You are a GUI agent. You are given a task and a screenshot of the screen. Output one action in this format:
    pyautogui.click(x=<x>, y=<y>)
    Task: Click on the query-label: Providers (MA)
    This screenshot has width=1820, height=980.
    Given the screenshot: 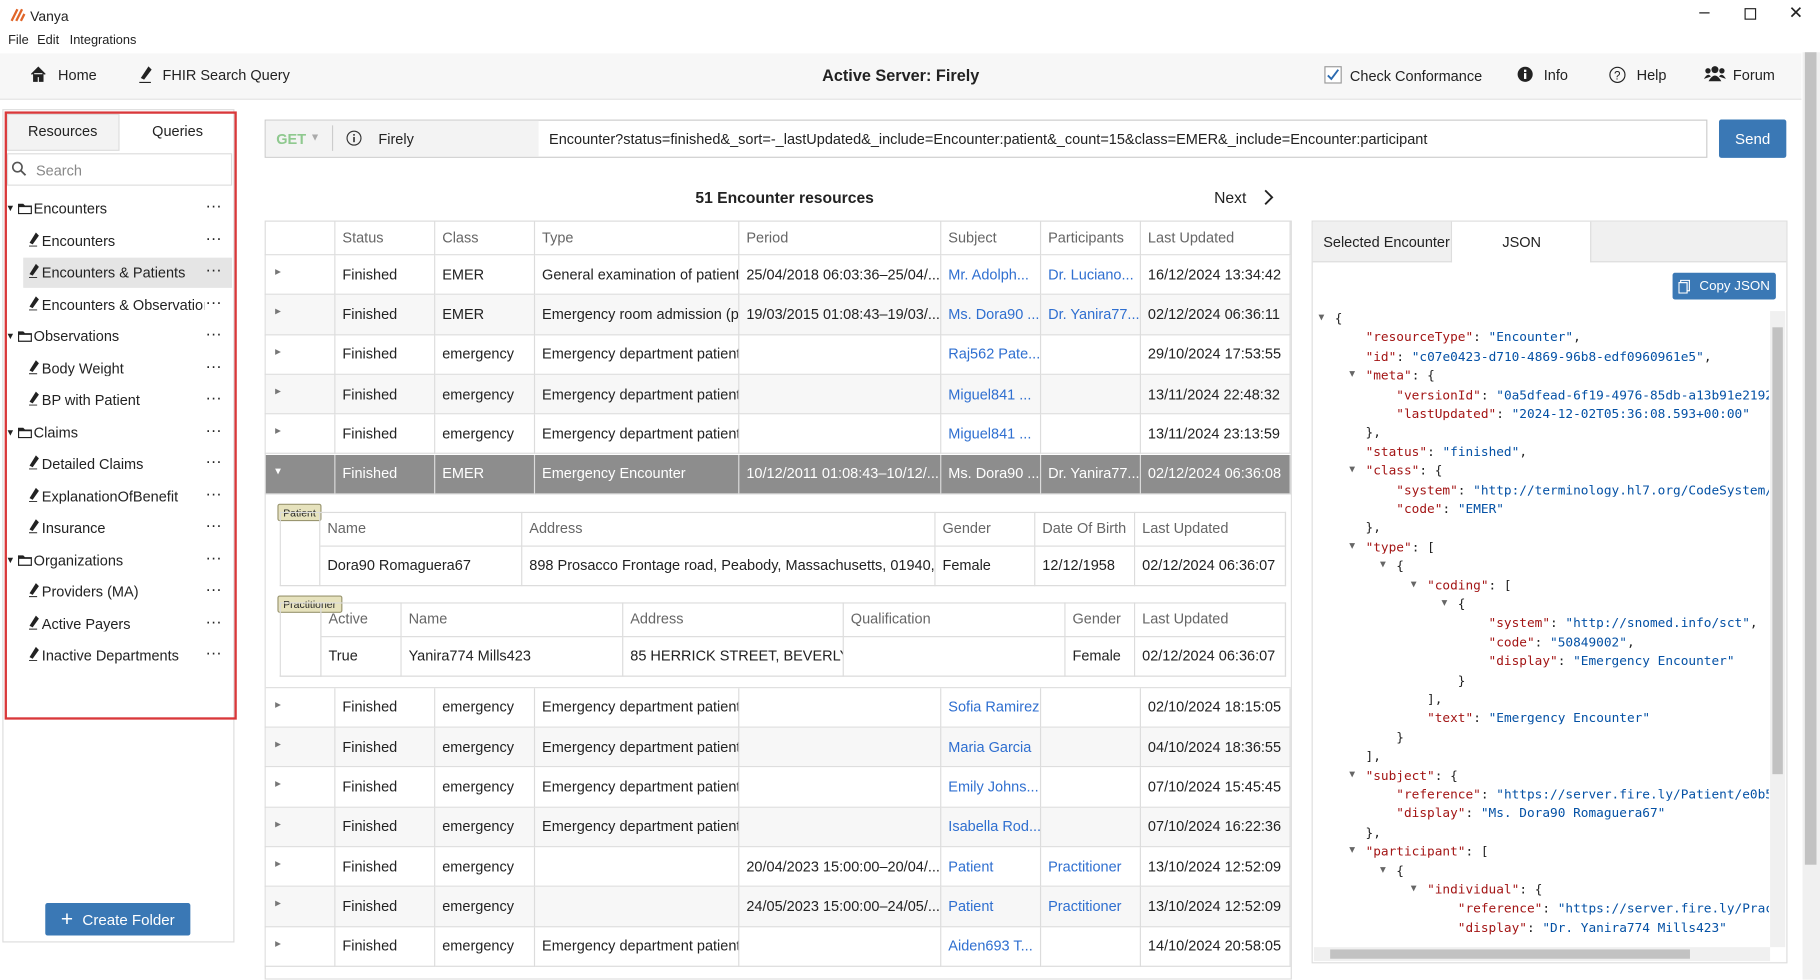 What is the action you would take?
    pyautogui.click(x=90, y=592)
    